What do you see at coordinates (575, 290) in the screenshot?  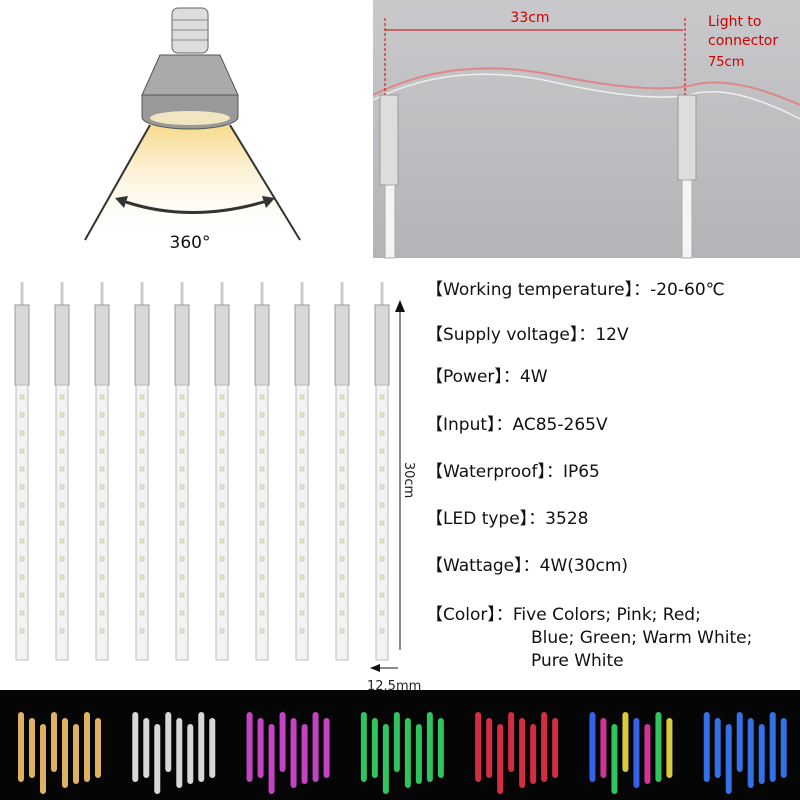 I see `spec-item: 【Working temperature】：-20-60℃` at bounding box center [575, 290].